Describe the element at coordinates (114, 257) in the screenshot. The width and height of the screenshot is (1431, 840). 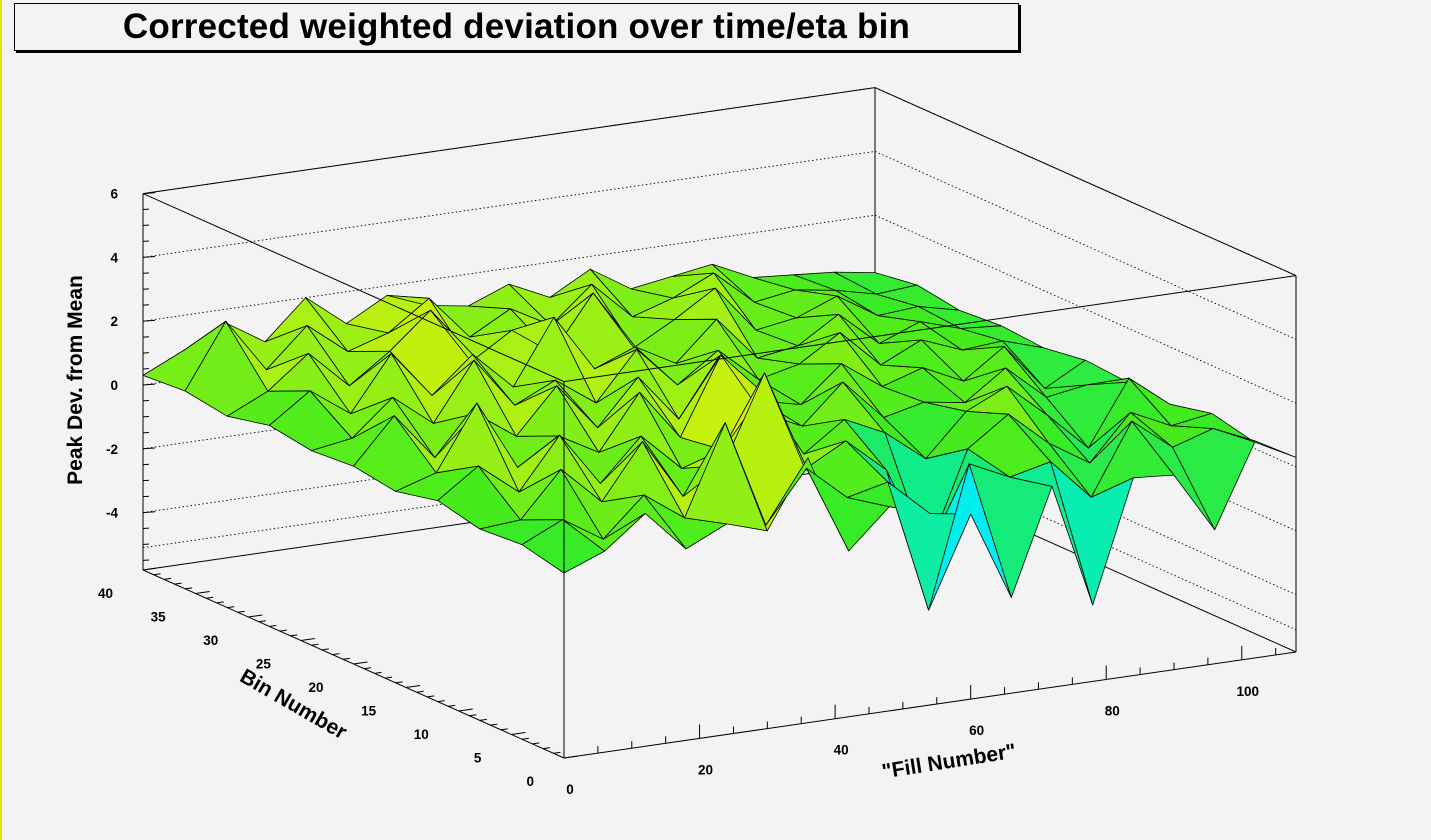
I see `z-tick-label: 4` at that location.